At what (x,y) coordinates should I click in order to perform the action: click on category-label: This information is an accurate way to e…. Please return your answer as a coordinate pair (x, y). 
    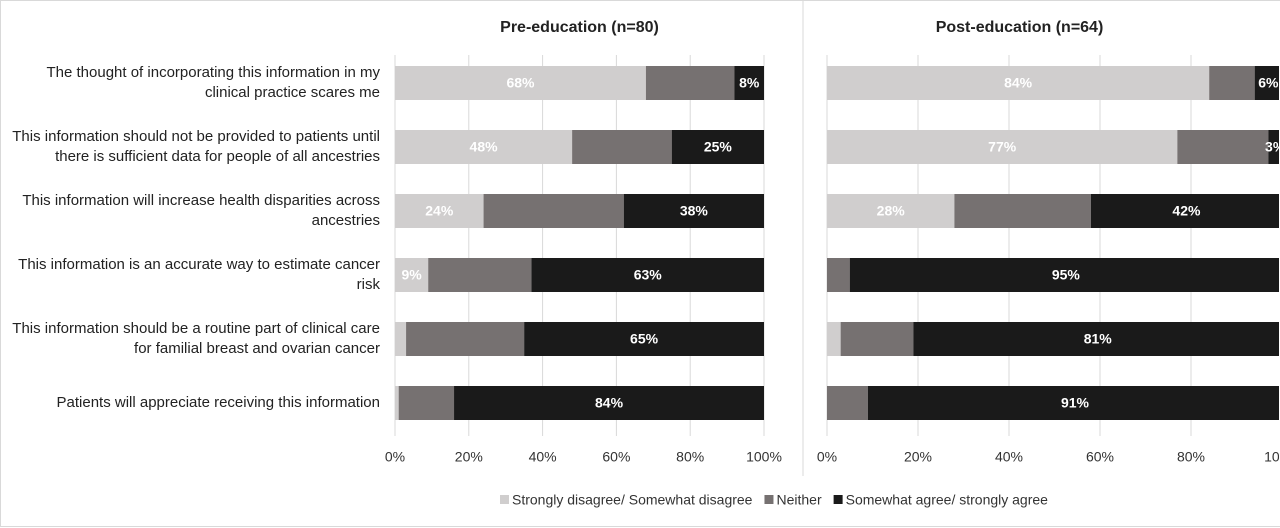
    Looking at the image, I should click on (199, 274).